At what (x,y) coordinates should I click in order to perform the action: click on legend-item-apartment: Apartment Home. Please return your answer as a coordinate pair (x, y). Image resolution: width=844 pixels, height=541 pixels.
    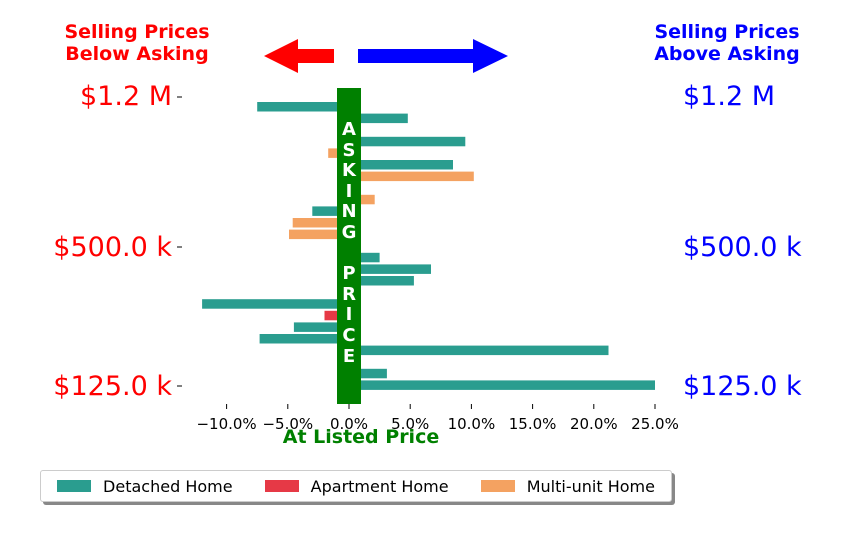
    Looking at the image, I should click on (356, 486).